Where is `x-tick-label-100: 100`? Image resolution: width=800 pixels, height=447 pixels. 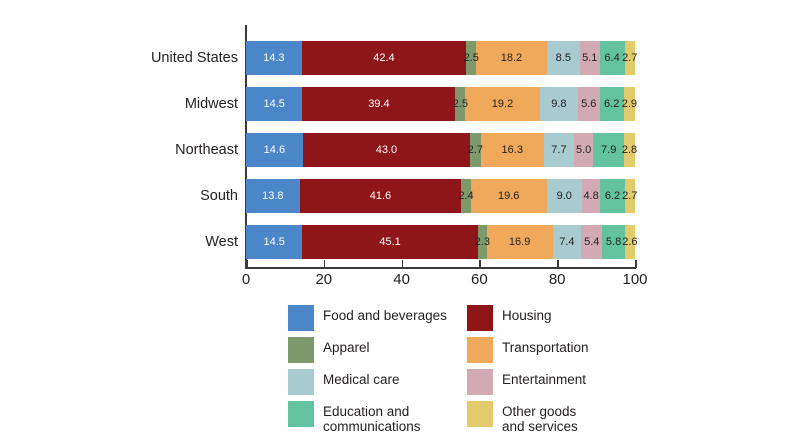
x-tick-label-100: 100 is located at coordinates (635, 279).